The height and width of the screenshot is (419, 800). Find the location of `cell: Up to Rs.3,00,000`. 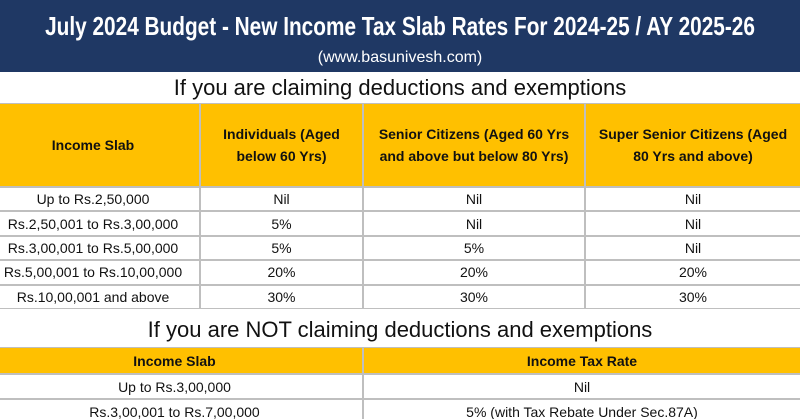

cell: Up to Rs.3,00,000 is located at coordinates (181, 386).